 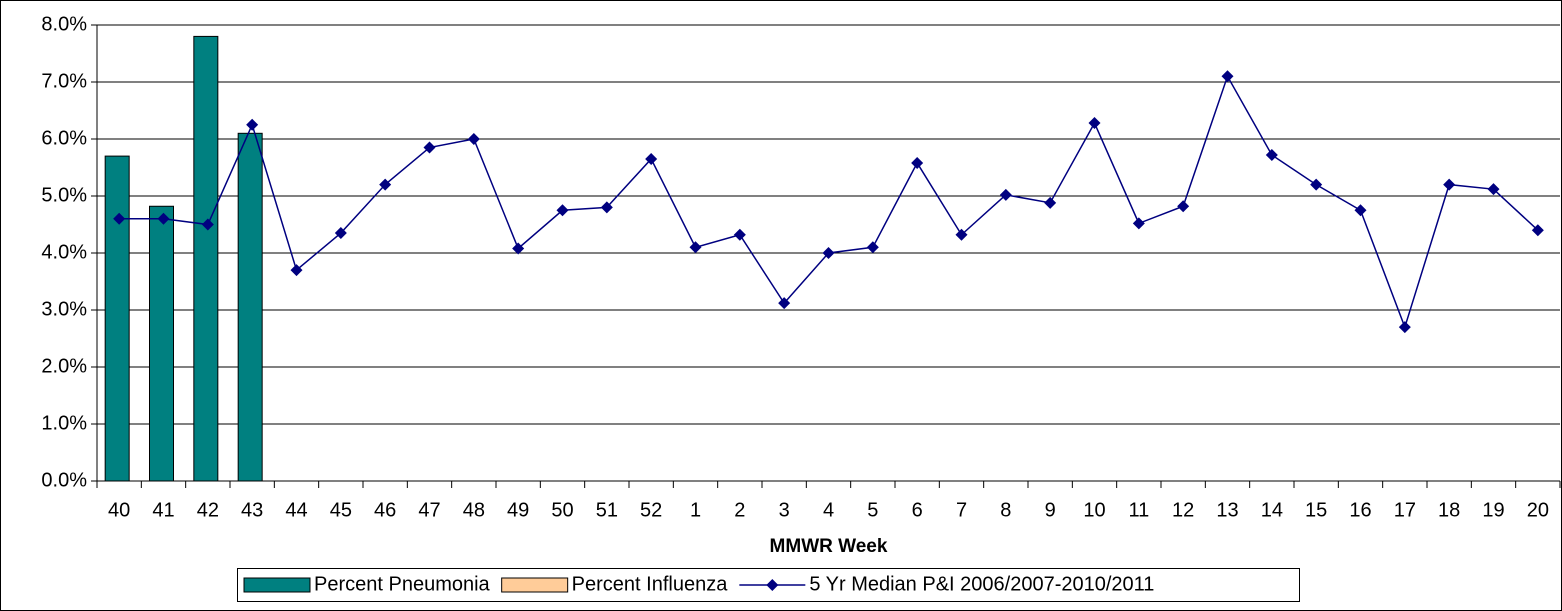 I want to click on x-tick-label: 5, so click(x=872, y=510).